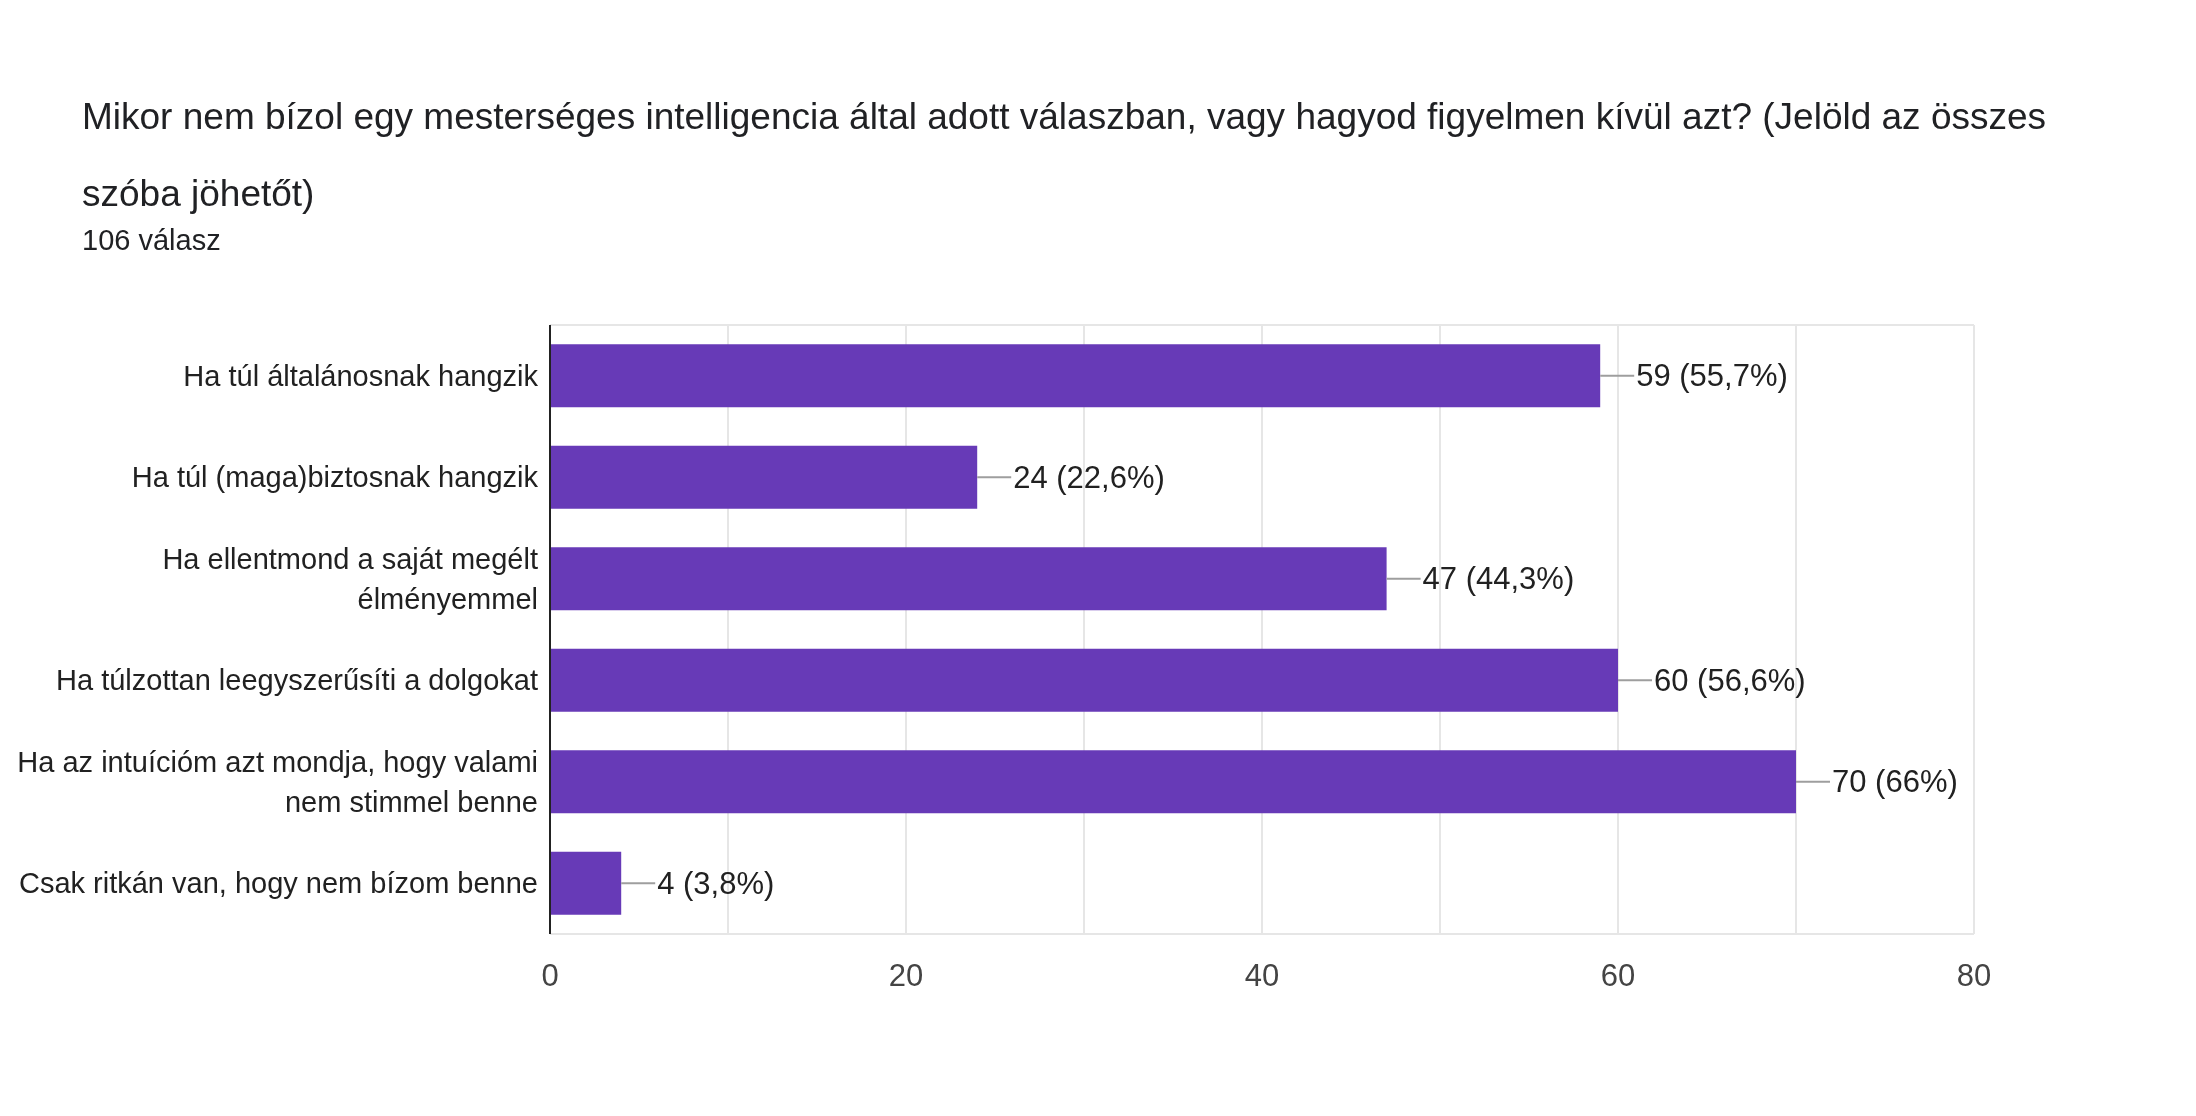 The height and width of the screenshot is (1116, 2196). What do you see at coordinates (1089, 477) in the screenshot?
I see `data-label: 24 (22,6%)` at bounding box center [1089, 477].